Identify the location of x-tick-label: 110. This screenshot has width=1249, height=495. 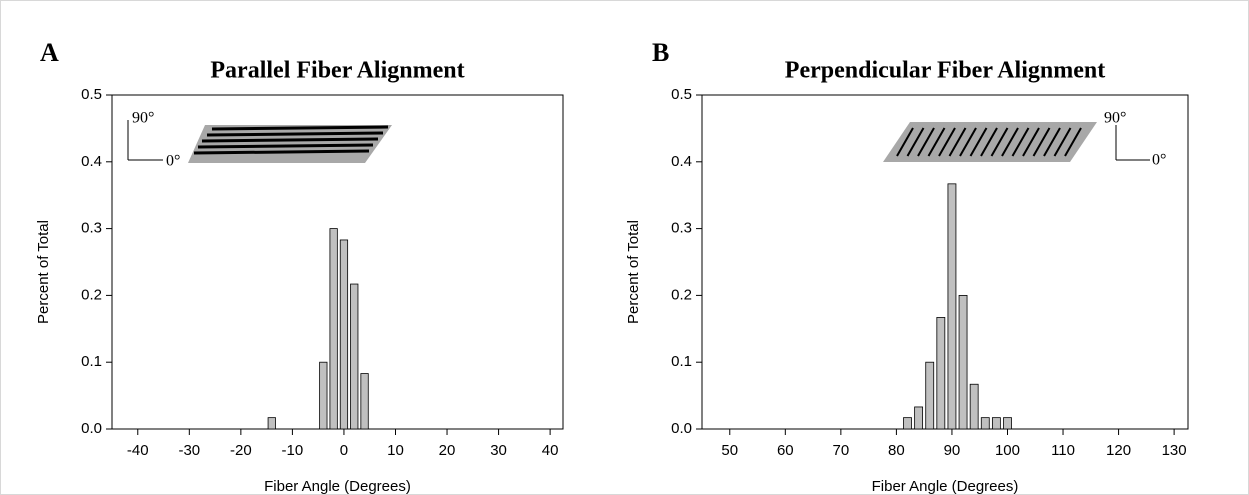
(1063, 450).